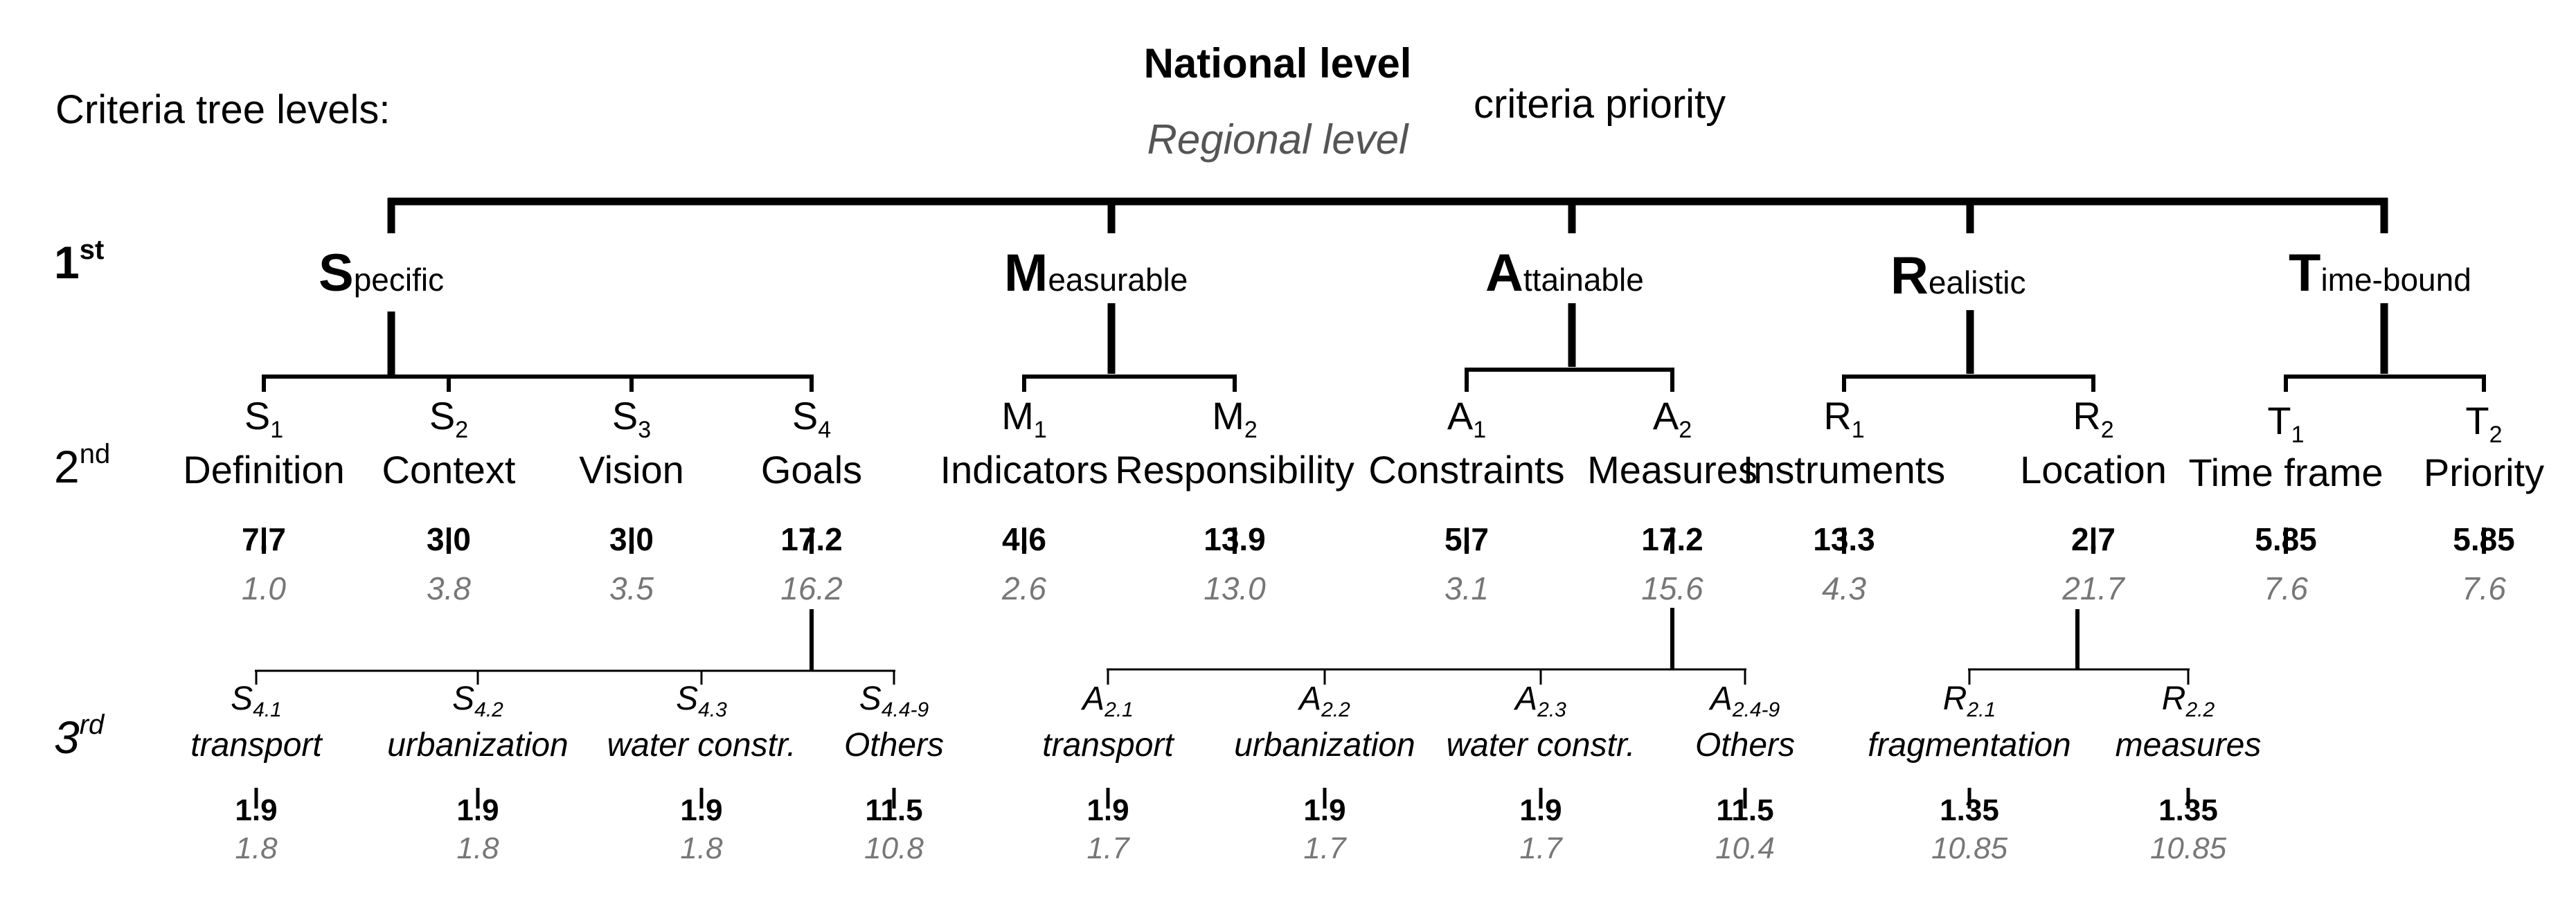 The height and width of the screenshot is (902, 2576). Describe the element at coordinates (1374, 348) in the screenshot. I see `level1-to-level2-connectors` at that location.